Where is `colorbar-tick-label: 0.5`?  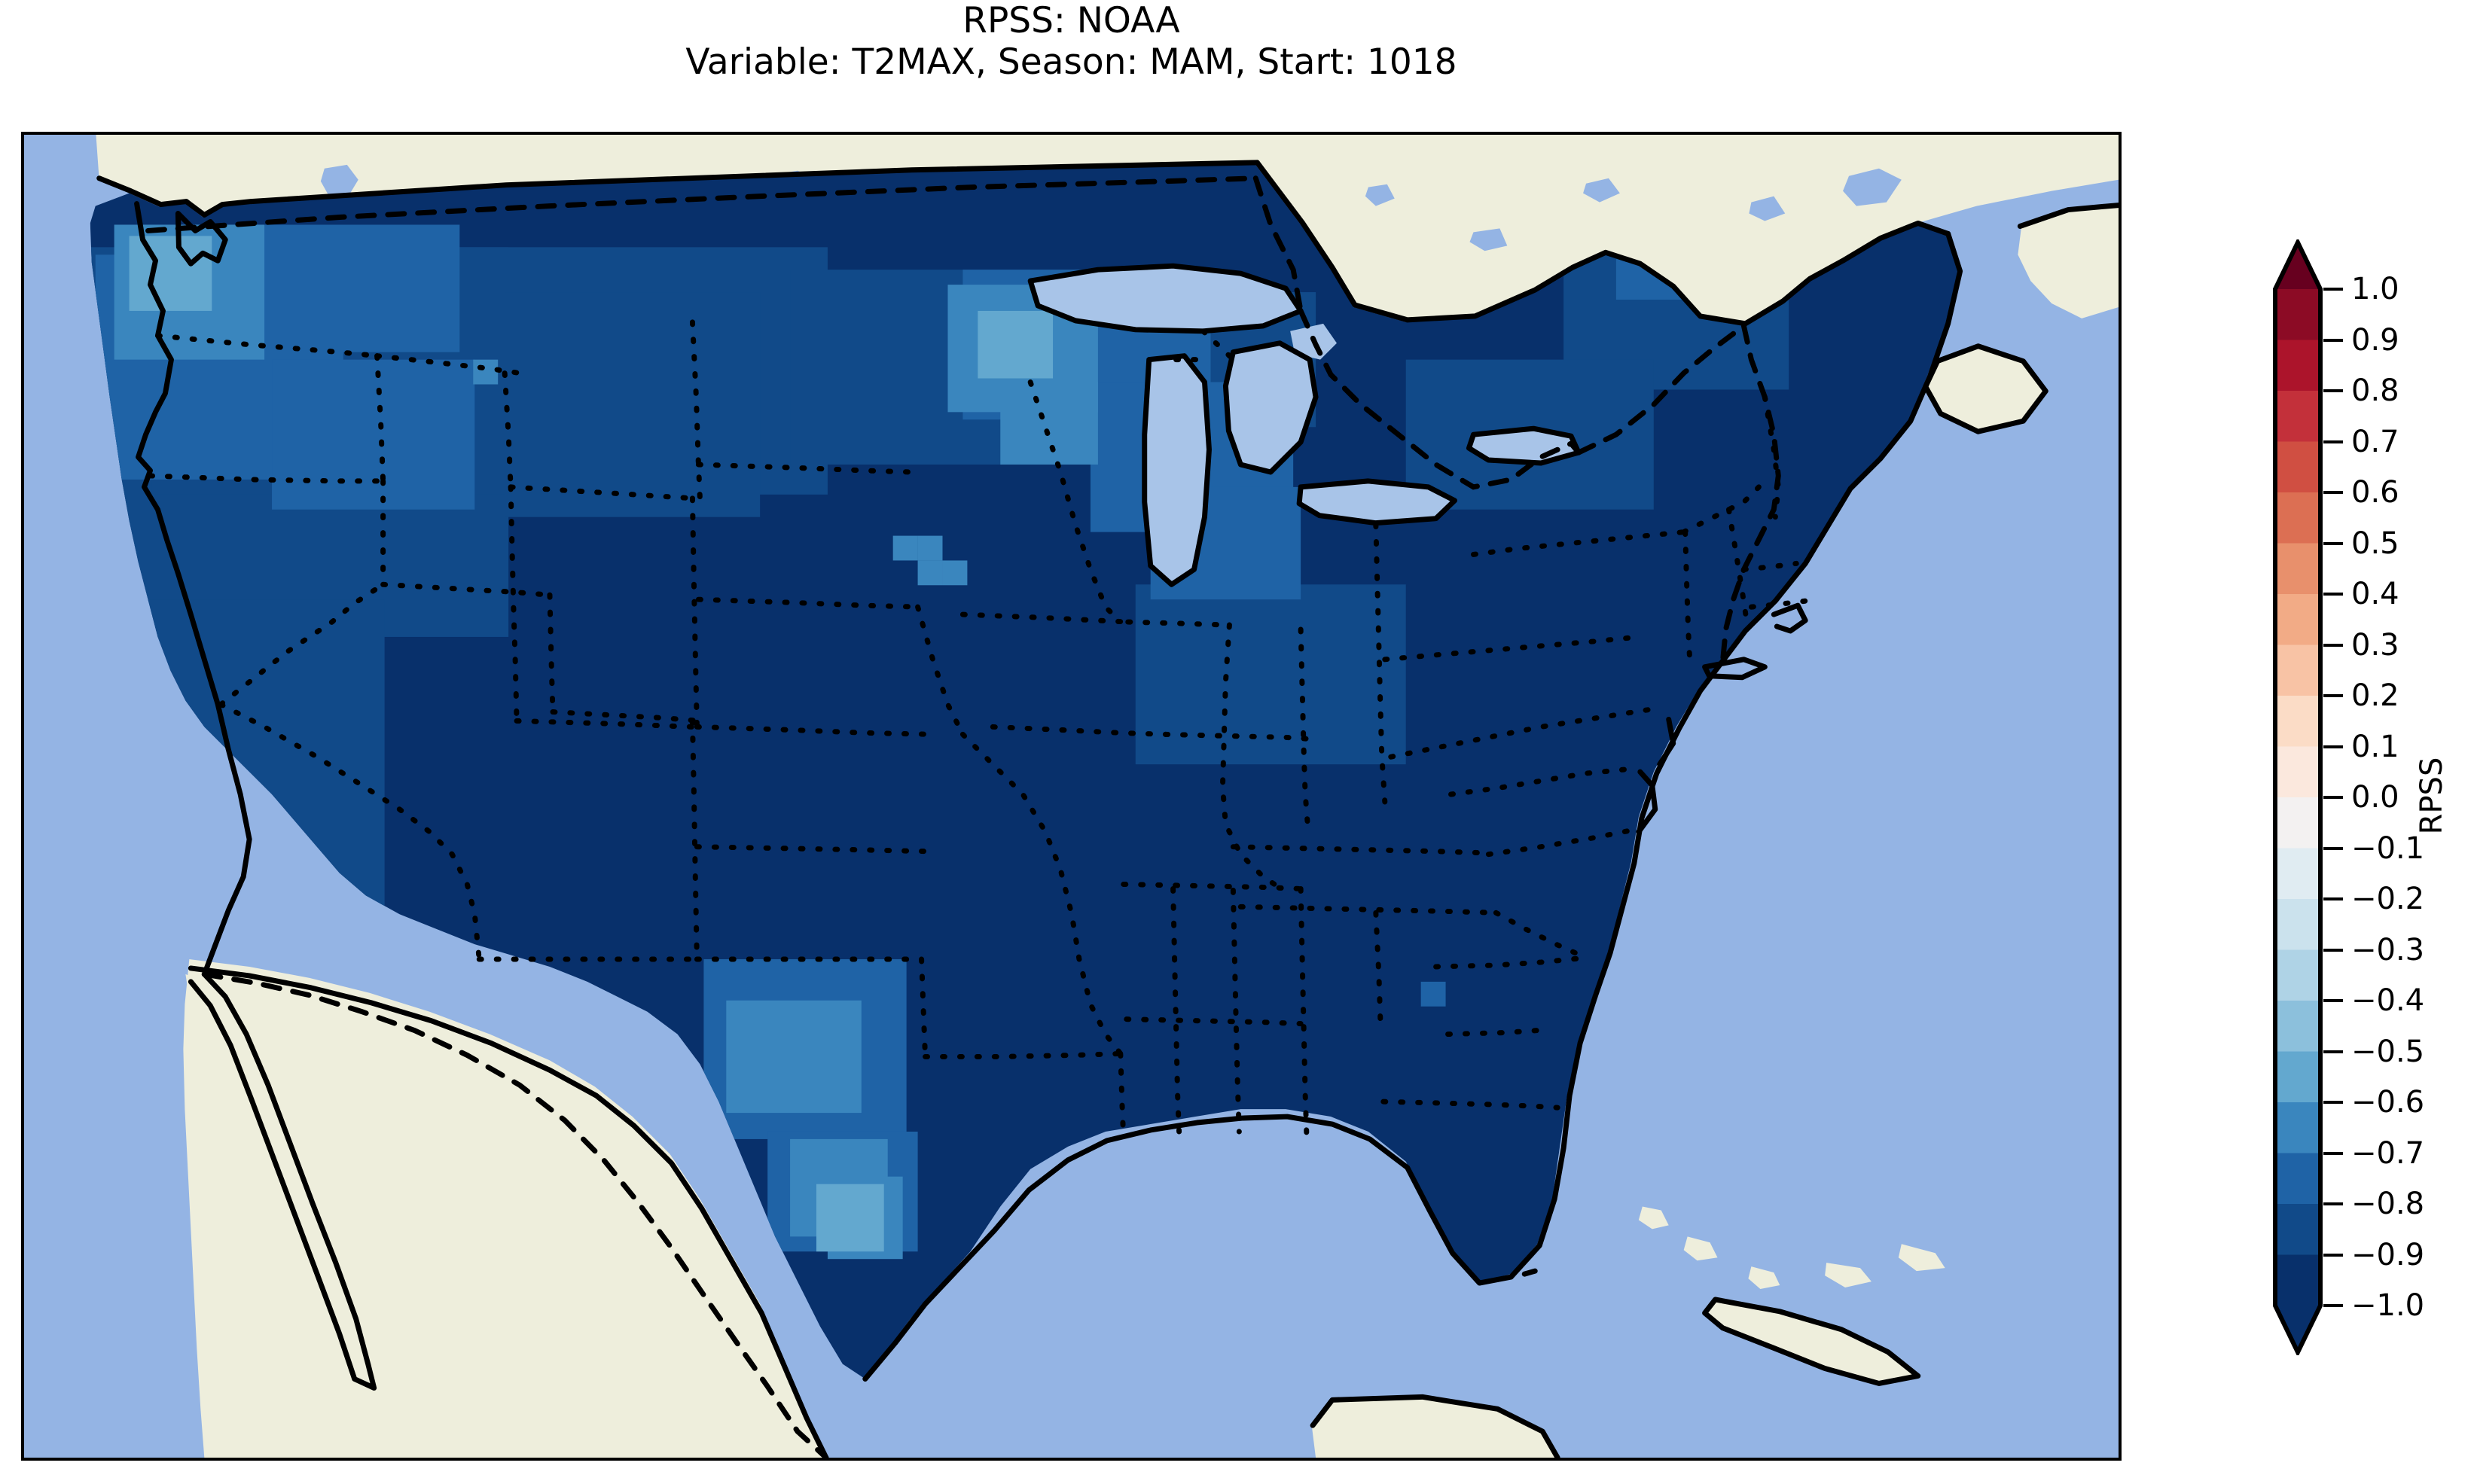 colorbar-tick-label: 0.5 is located at coordinates (2375, 543).